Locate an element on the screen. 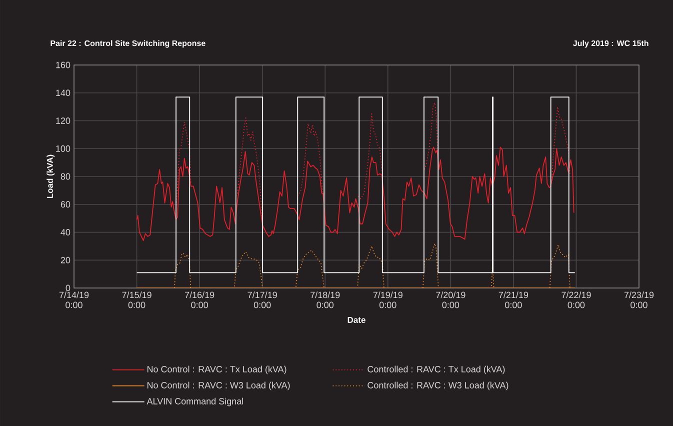 The height and width of the screenshot is (426, 673). y-tick-label: 140 is located at coordinates (63, 93).